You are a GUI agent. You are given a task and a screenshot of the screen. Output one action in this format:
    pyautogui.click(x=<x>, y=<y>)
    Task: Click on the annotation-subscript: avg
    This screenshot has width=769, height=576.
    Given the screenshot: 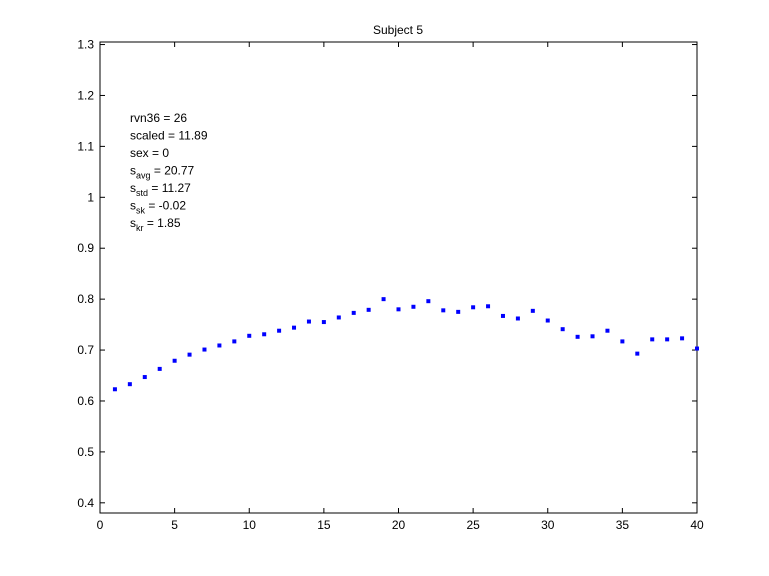 What is the action you would take?
    pyautogui.click(x=143, y=176)
    